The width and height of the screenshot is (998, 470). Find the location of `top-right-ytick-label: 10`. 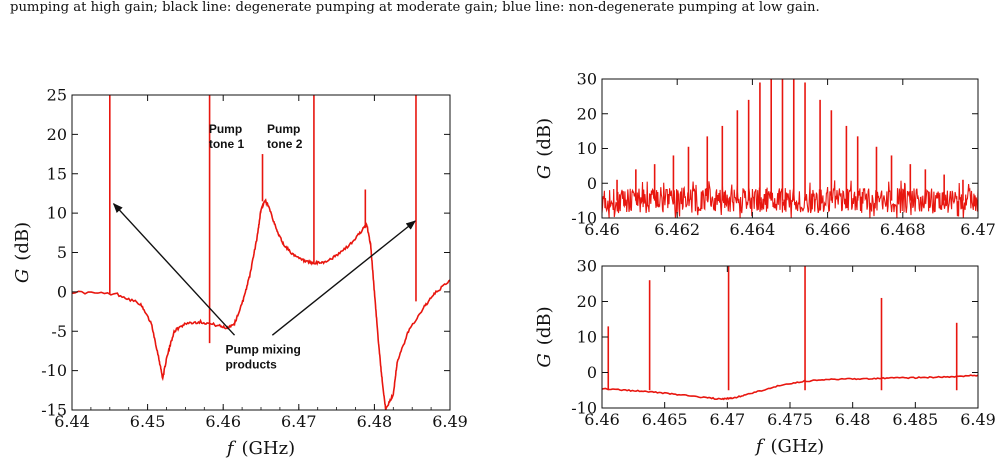

top-right-ytick-label: 10 is located at coordinates (587, 148).